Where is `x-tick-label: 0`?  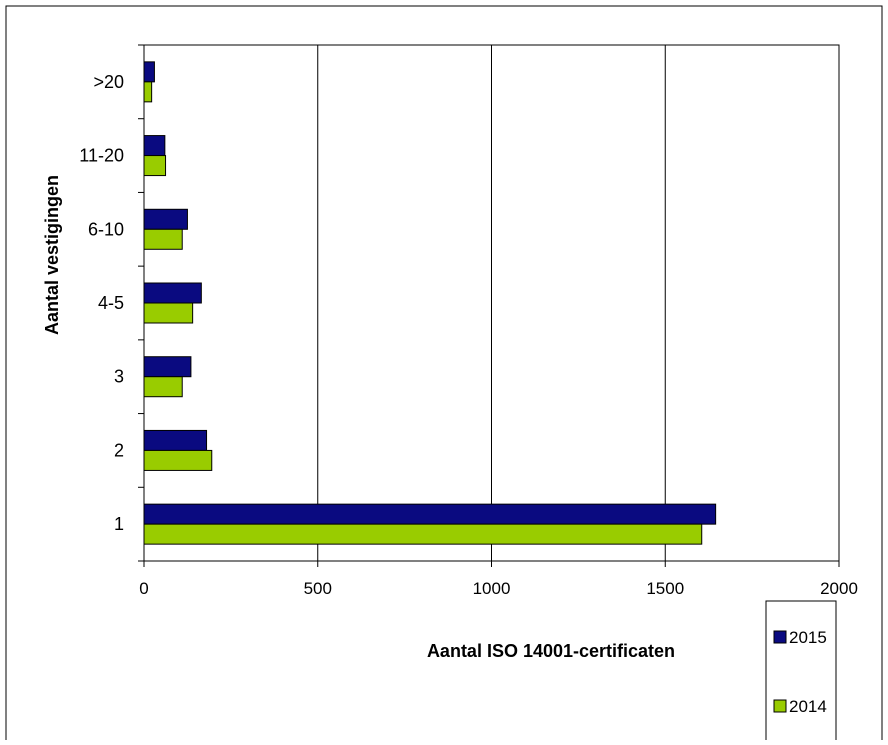 x-tick-label: 0 is located at coordinates (143, 588).